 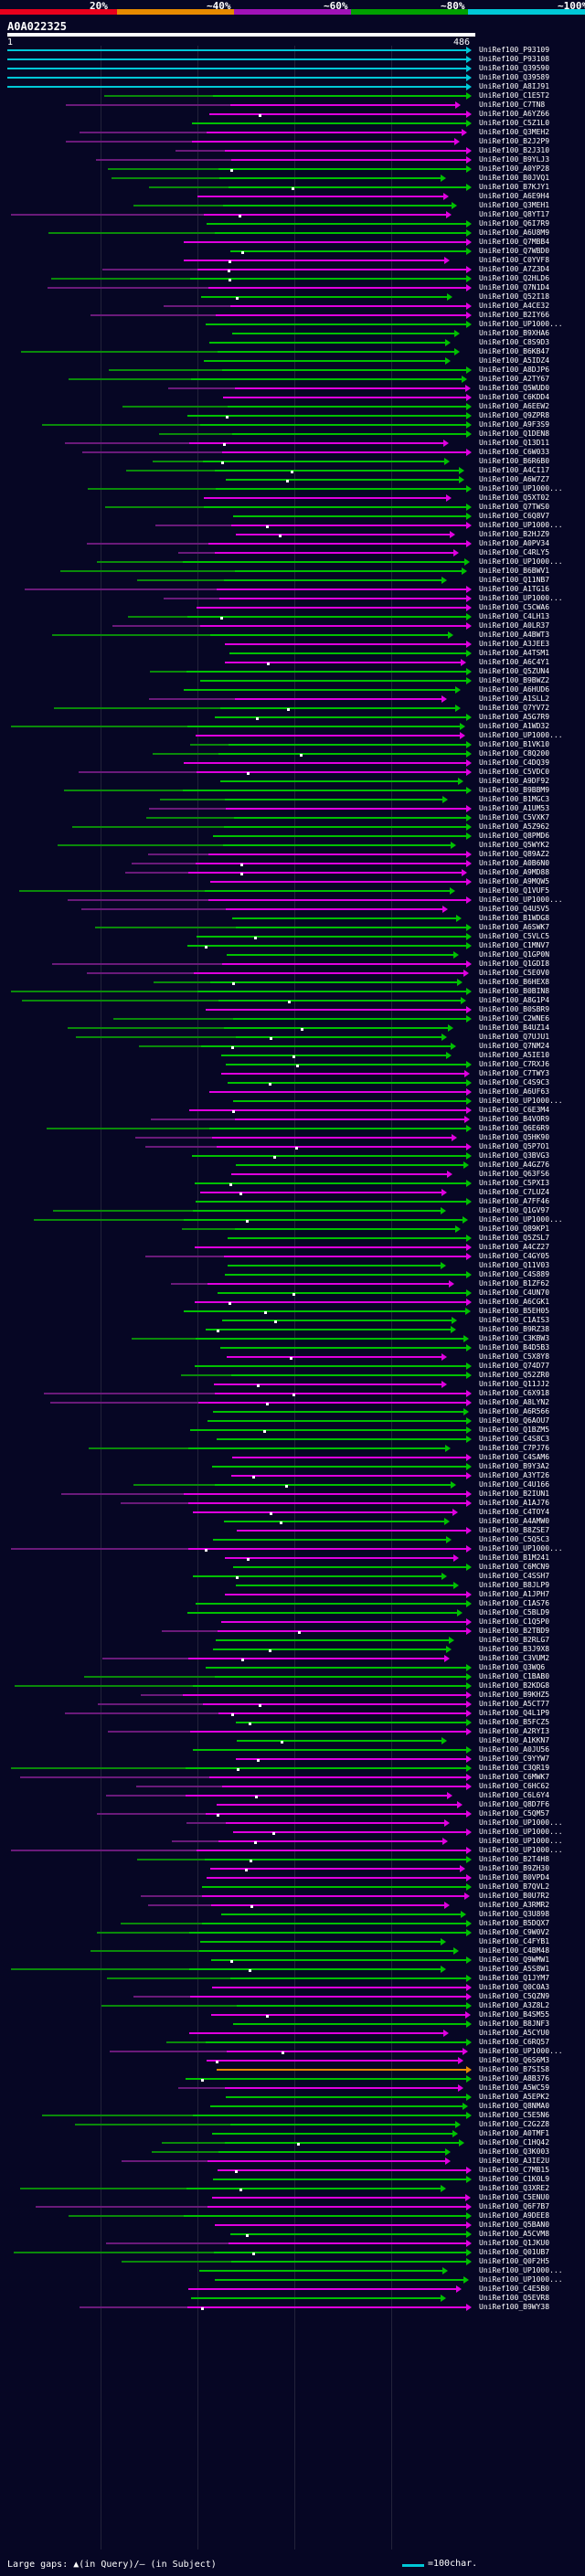 I want to click on hit-id: UniRef100_Q5P7O1, so click(x=514, y=1146).